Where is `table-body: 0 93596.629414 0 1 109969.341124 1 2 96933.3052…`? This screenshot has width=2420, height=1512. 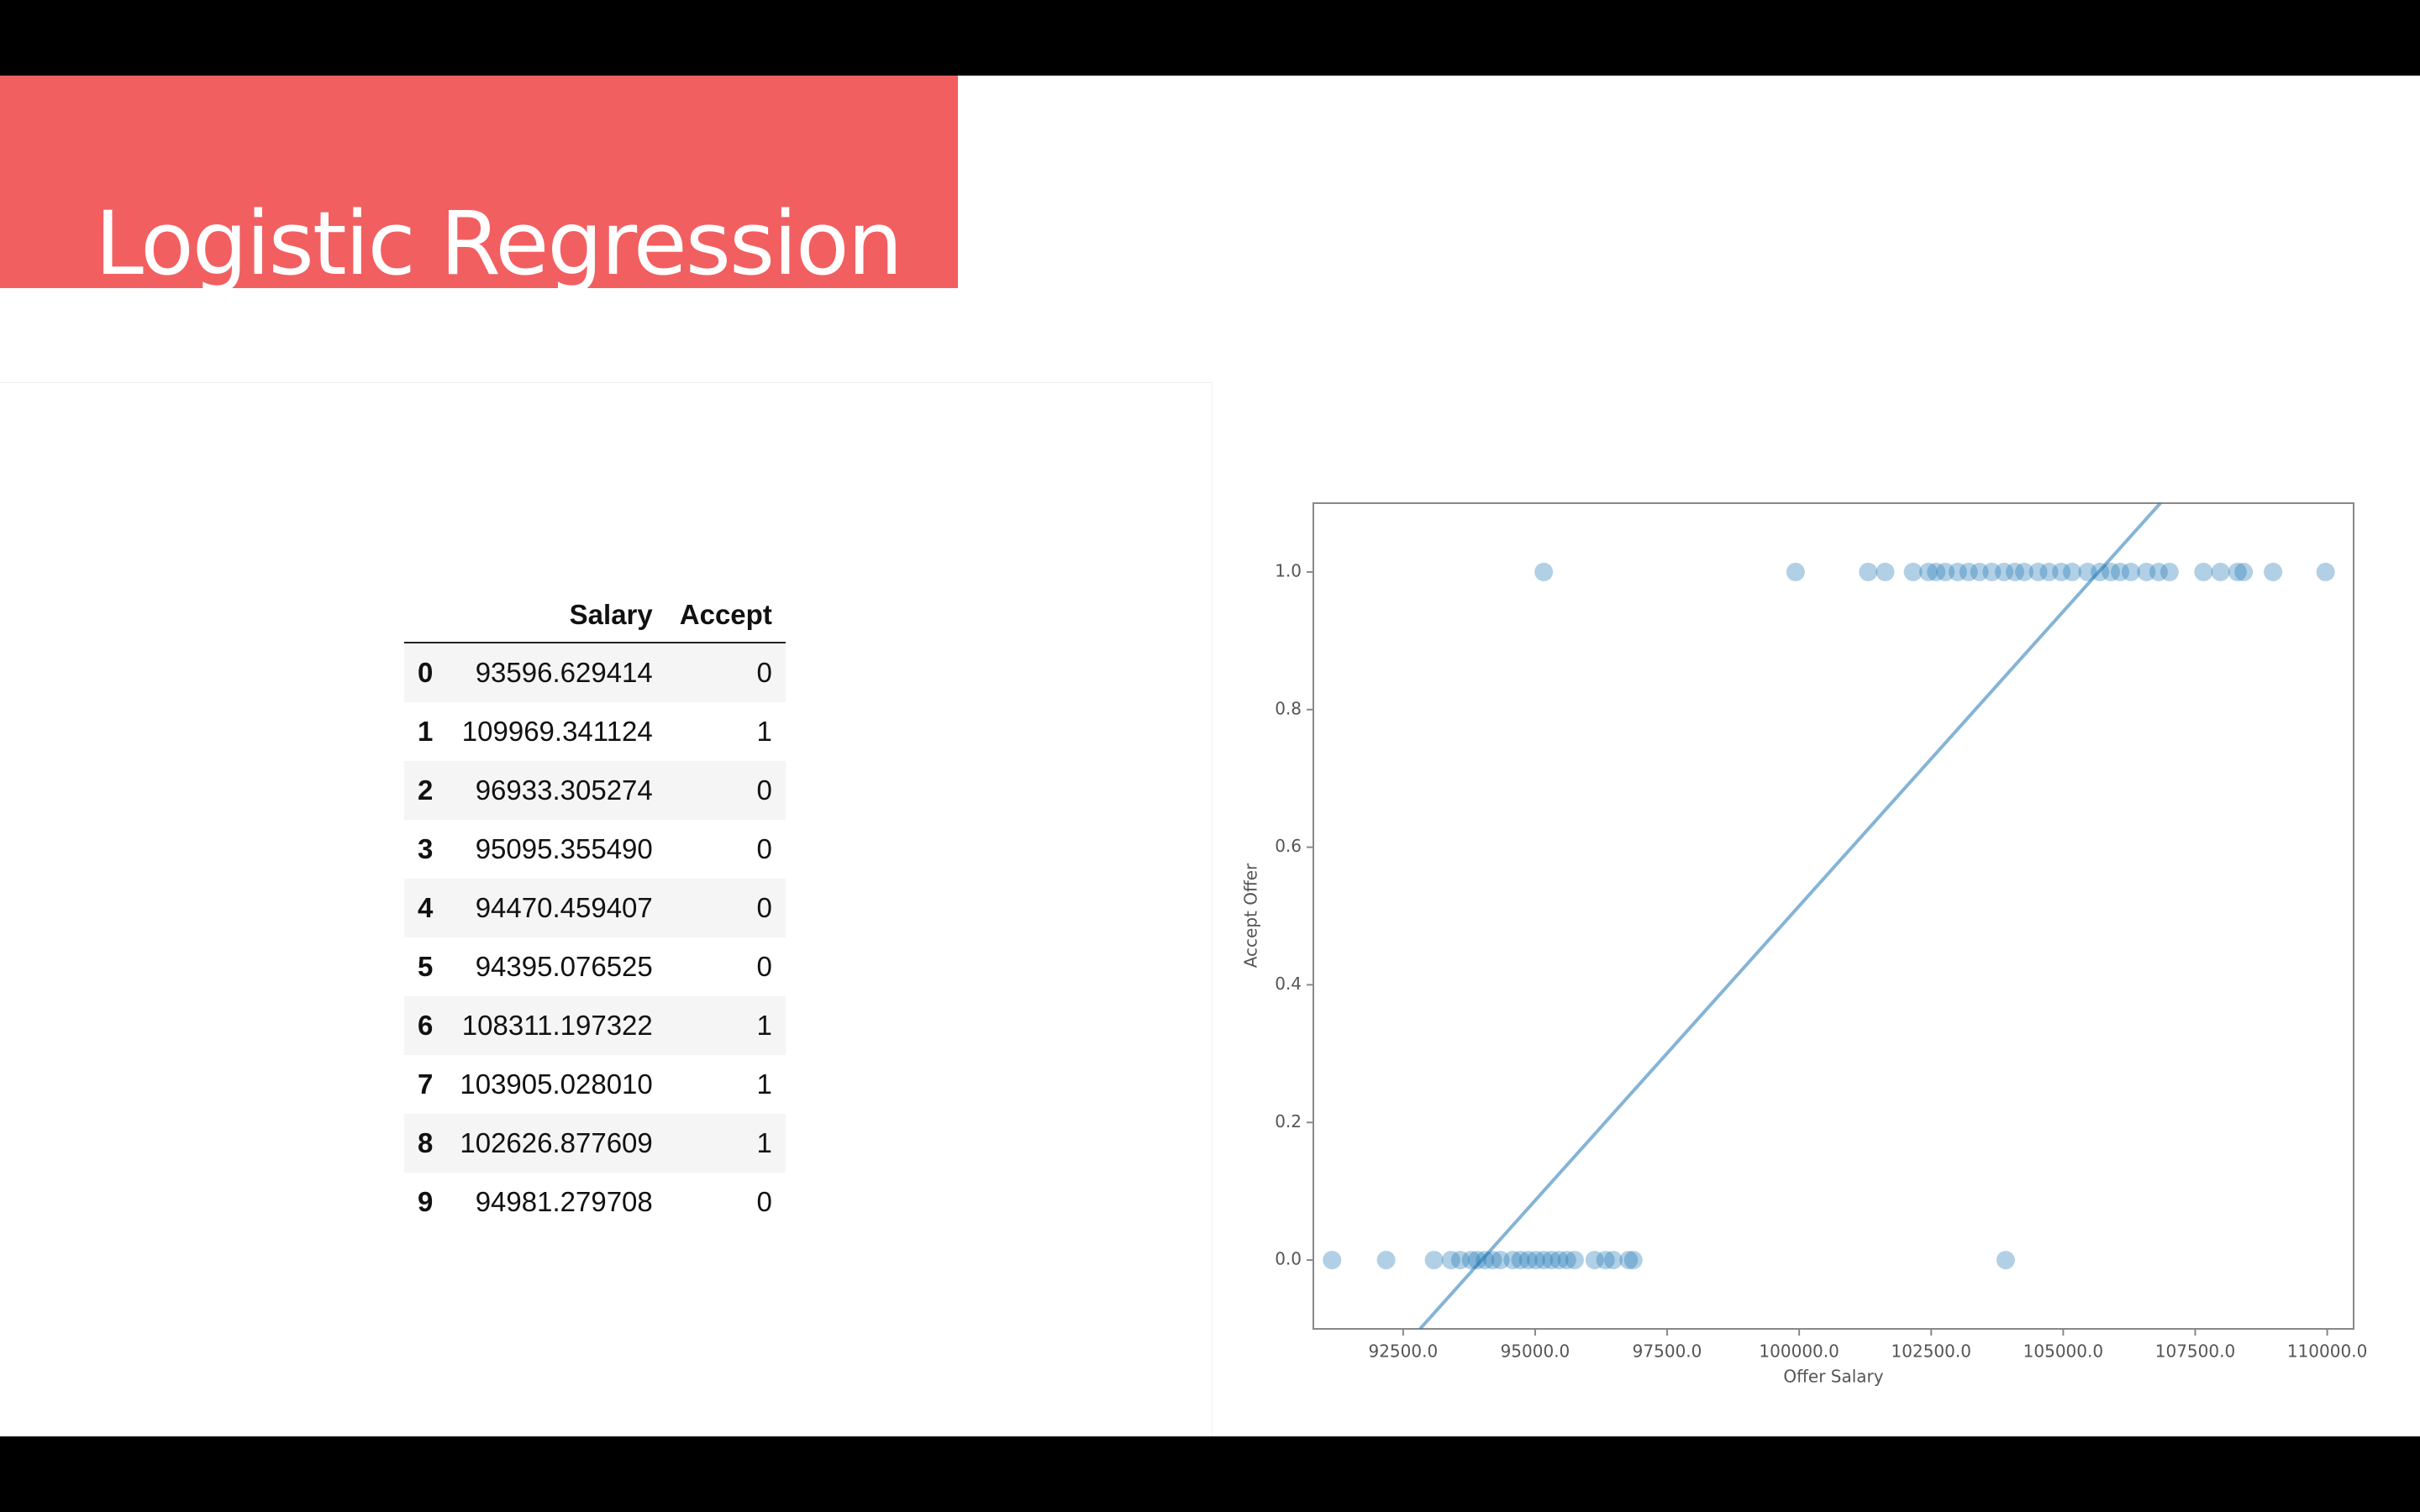
table-body: 0 93596.629414 0 1 109969.341124 1 2 96933.3052… is located at coordinates (595, 937).